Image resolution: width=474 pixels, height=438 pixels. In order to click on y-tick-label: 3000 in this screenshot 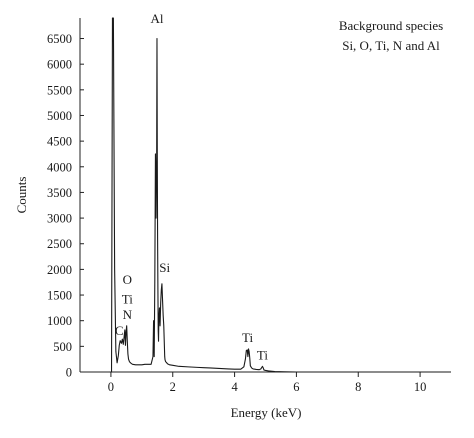, I will do `click(59, 219)`.